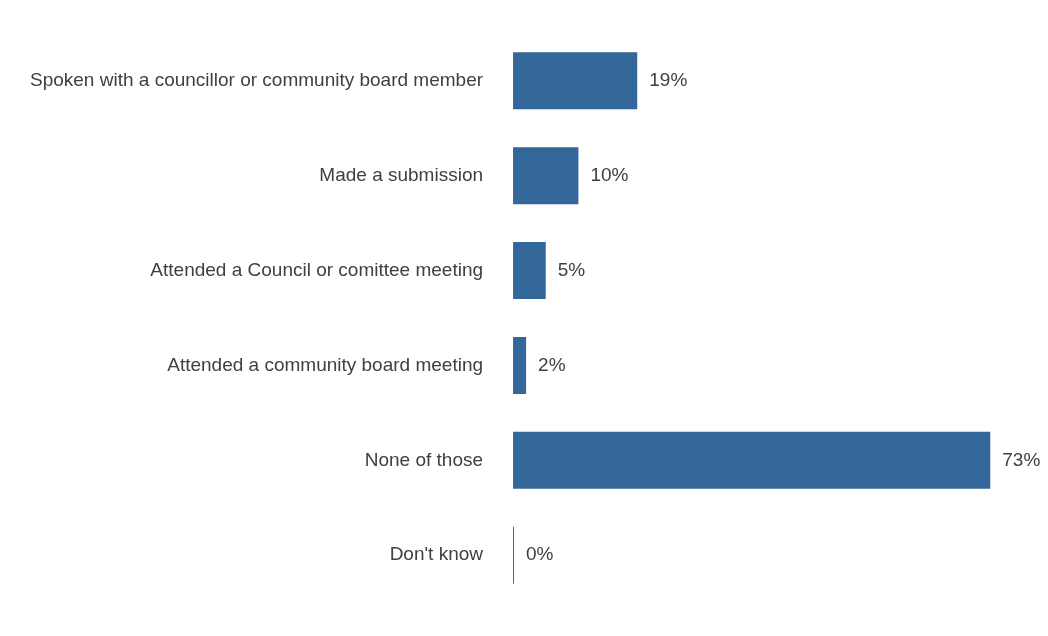 This screenshot has width=1048, height=636. Describe the element at coordinates (436, 554) in the screenshot. I see `y-tick-label: Don't know` at that location.